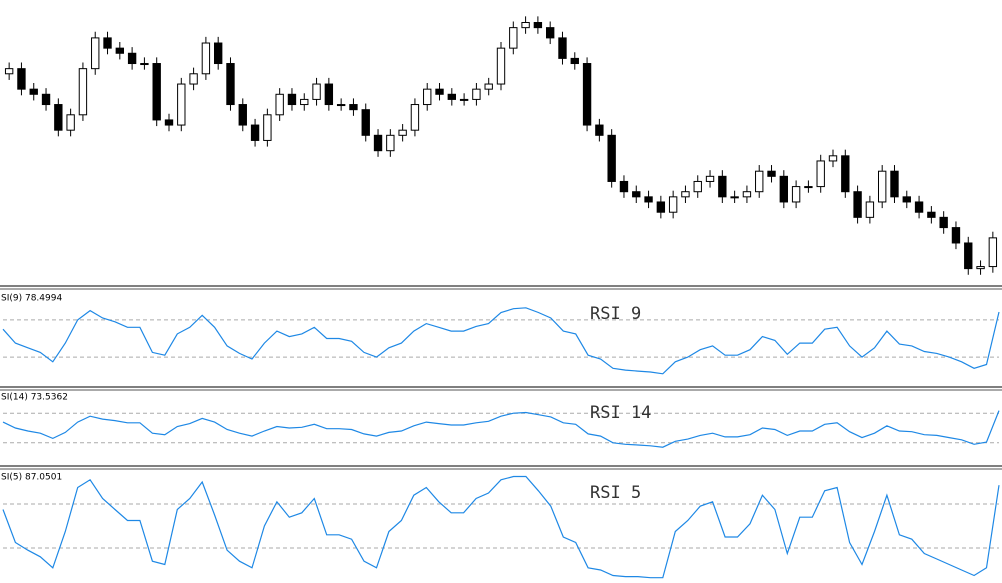 The image size is (1002, 583). Describe the element at coordinates (34, 398) in the screenshot. I see `indicator-title: SI(14) 73.5362` at that location.